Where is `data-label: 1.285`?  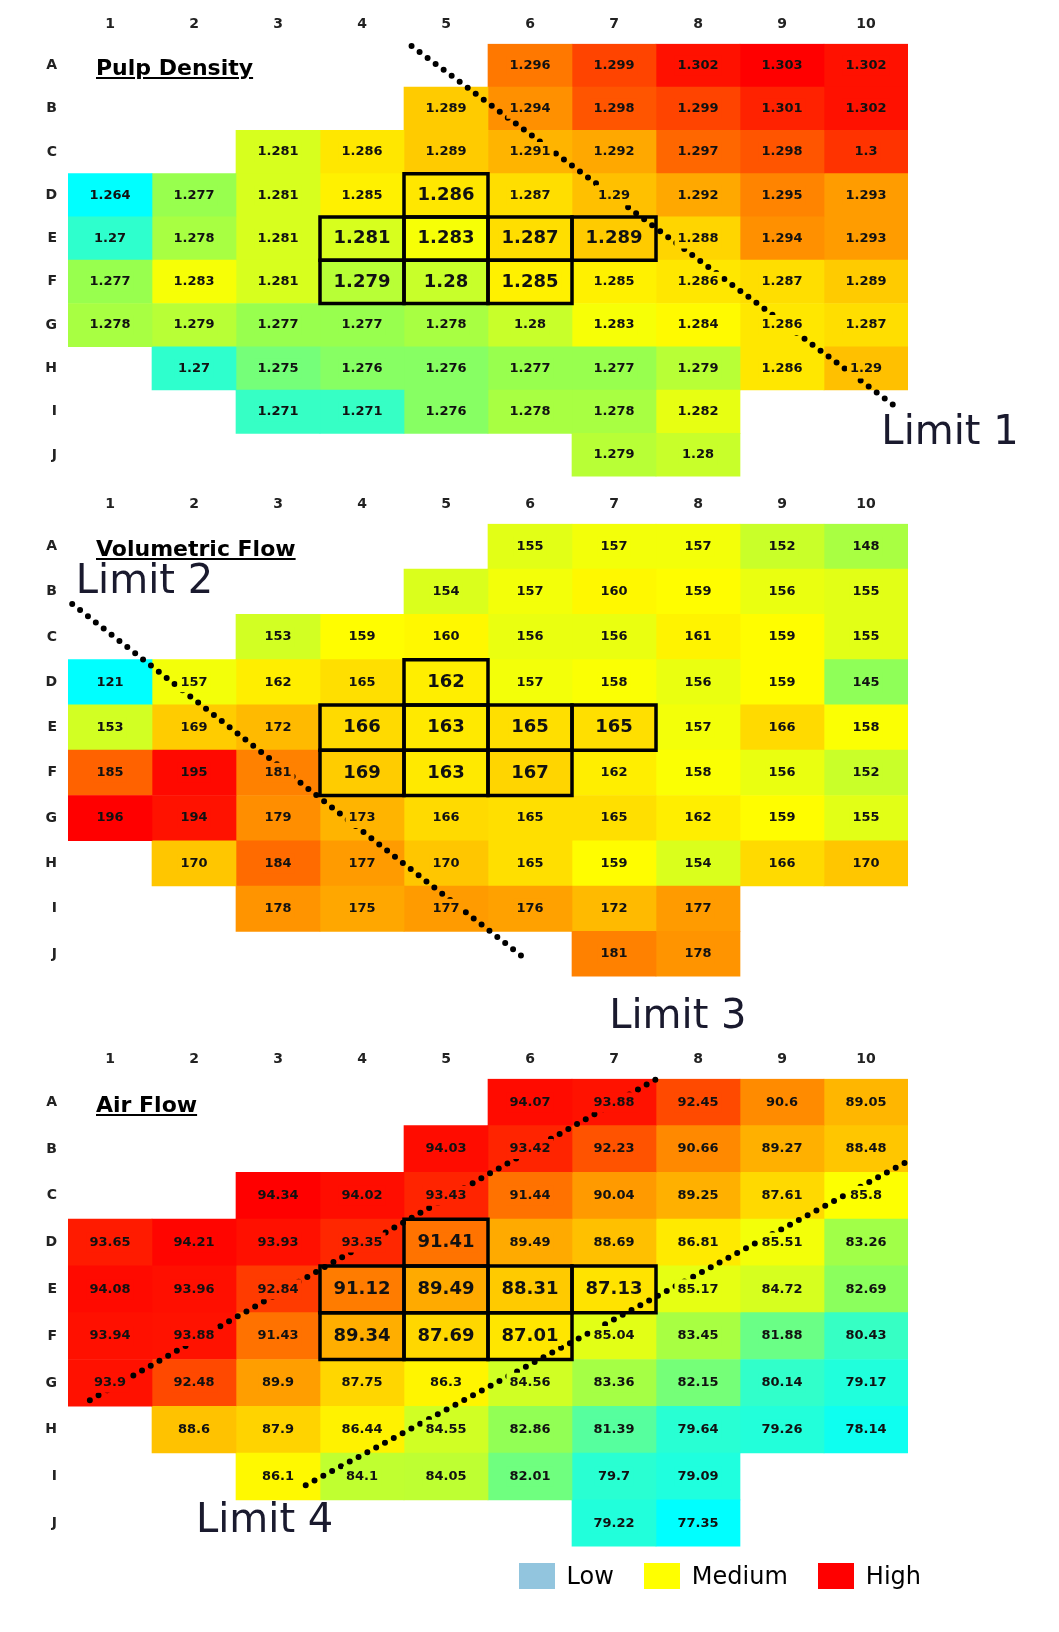
data-label: 1.285 is located at coordinates (614, 281).